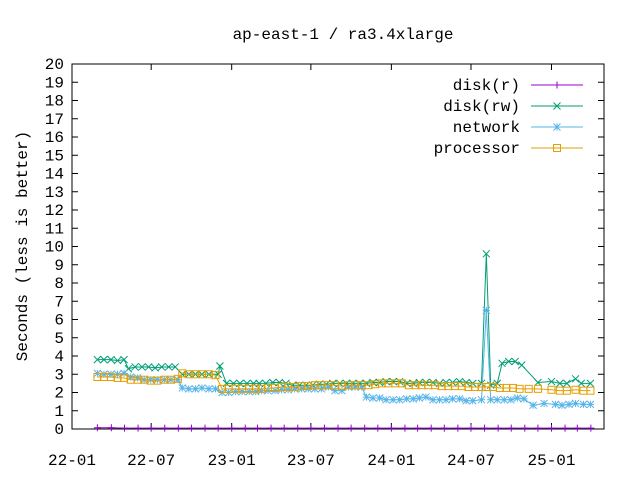 The image size is (640, 480). What do you see at coordinates (59, 302) in the screenshot?
I see `y-tick-label: 7` at bounding box center [59, 302].